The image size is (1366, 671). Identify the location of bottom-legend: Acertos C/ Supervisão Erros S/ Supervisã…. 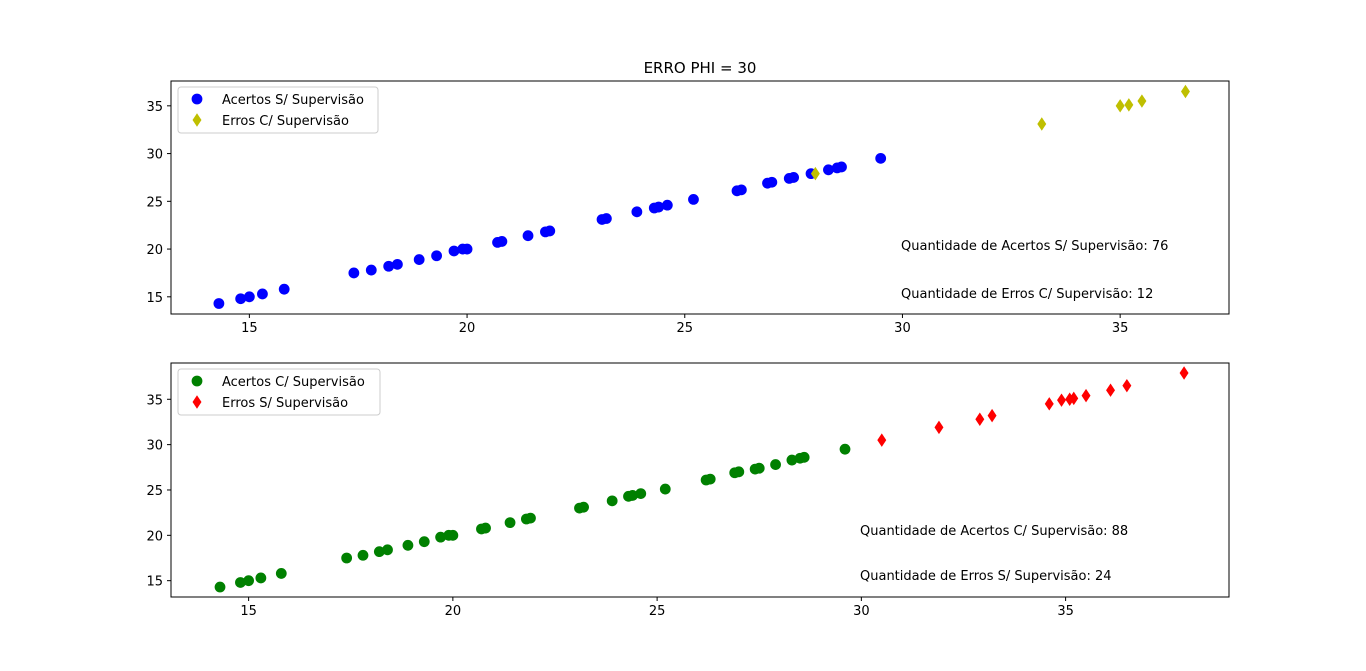
(279, 392).